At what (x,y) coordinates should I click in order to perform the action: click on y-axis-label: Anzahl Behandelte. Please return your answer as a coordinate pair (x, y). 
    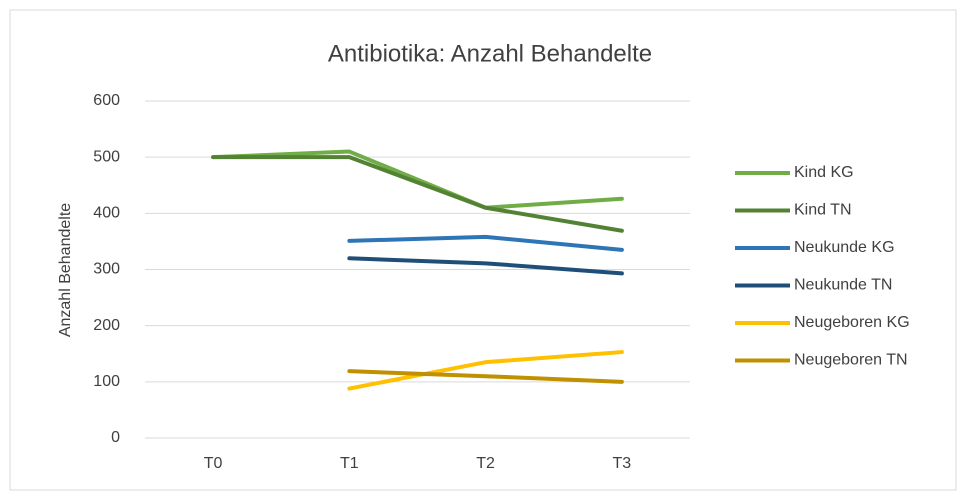
    Looking at the image, I should click on (65, 270).